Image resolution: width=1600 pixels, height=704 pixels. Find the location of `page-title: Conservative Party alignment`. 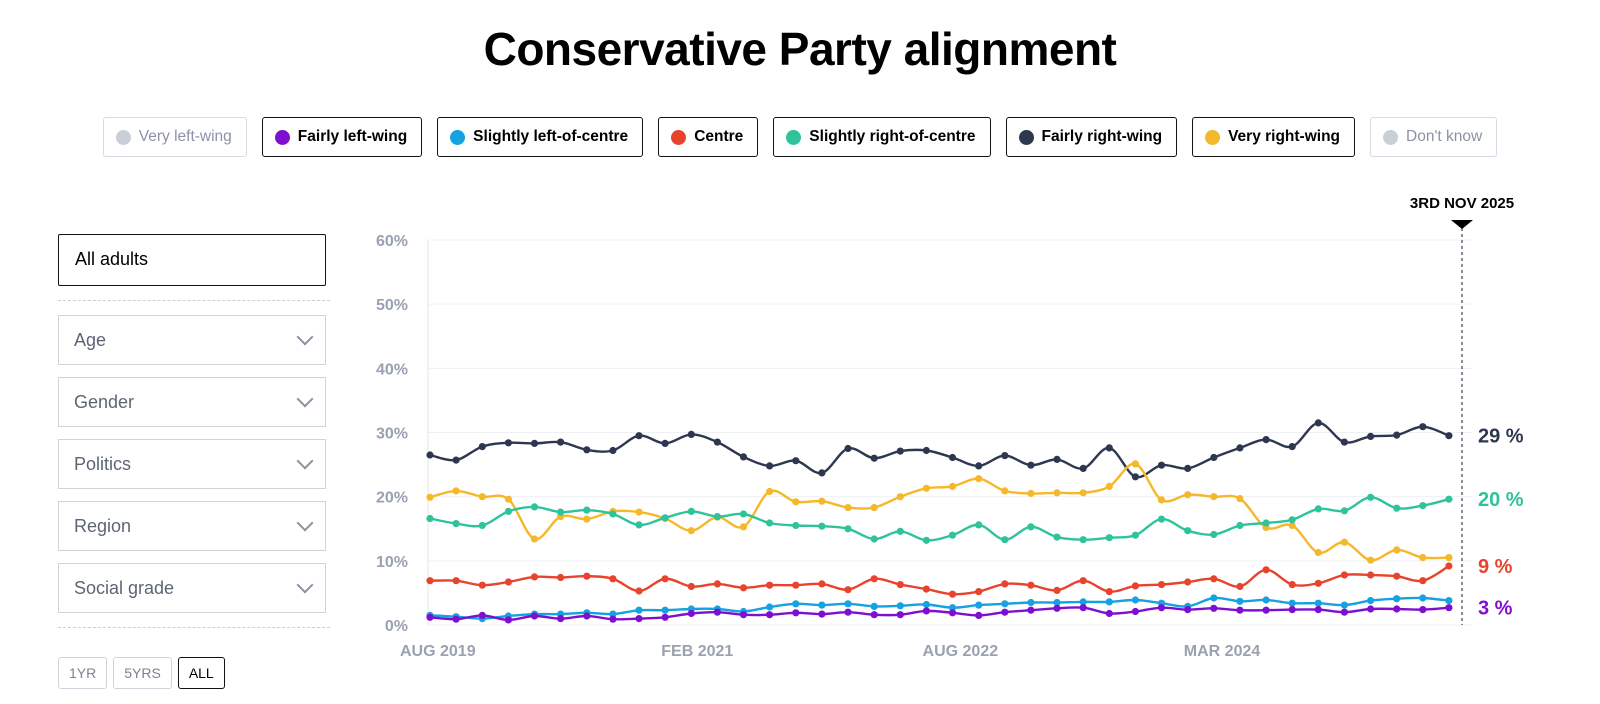

page-title: Conservative Party alignment is located at coordinates (800, 49).